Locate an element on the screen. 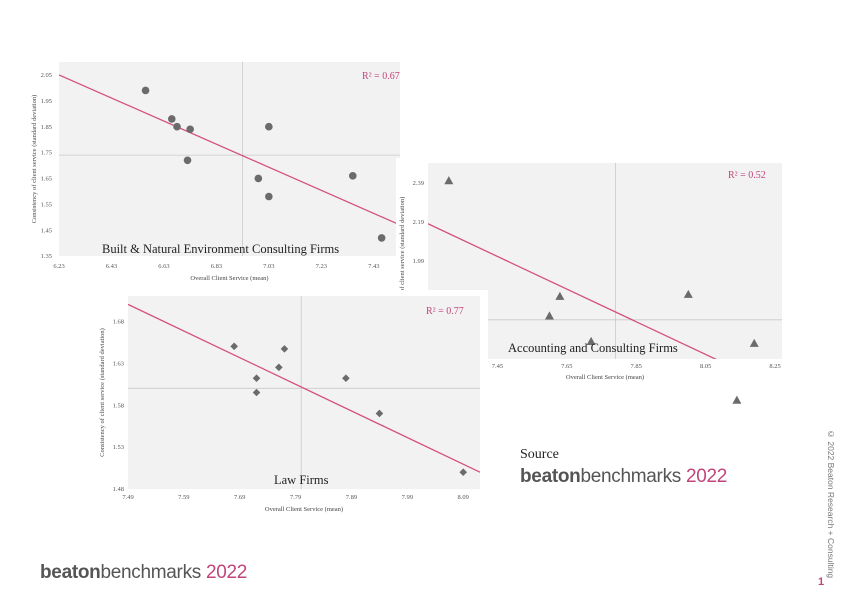  y-tick-label: 1.68 is located at coordinates (118, 321).